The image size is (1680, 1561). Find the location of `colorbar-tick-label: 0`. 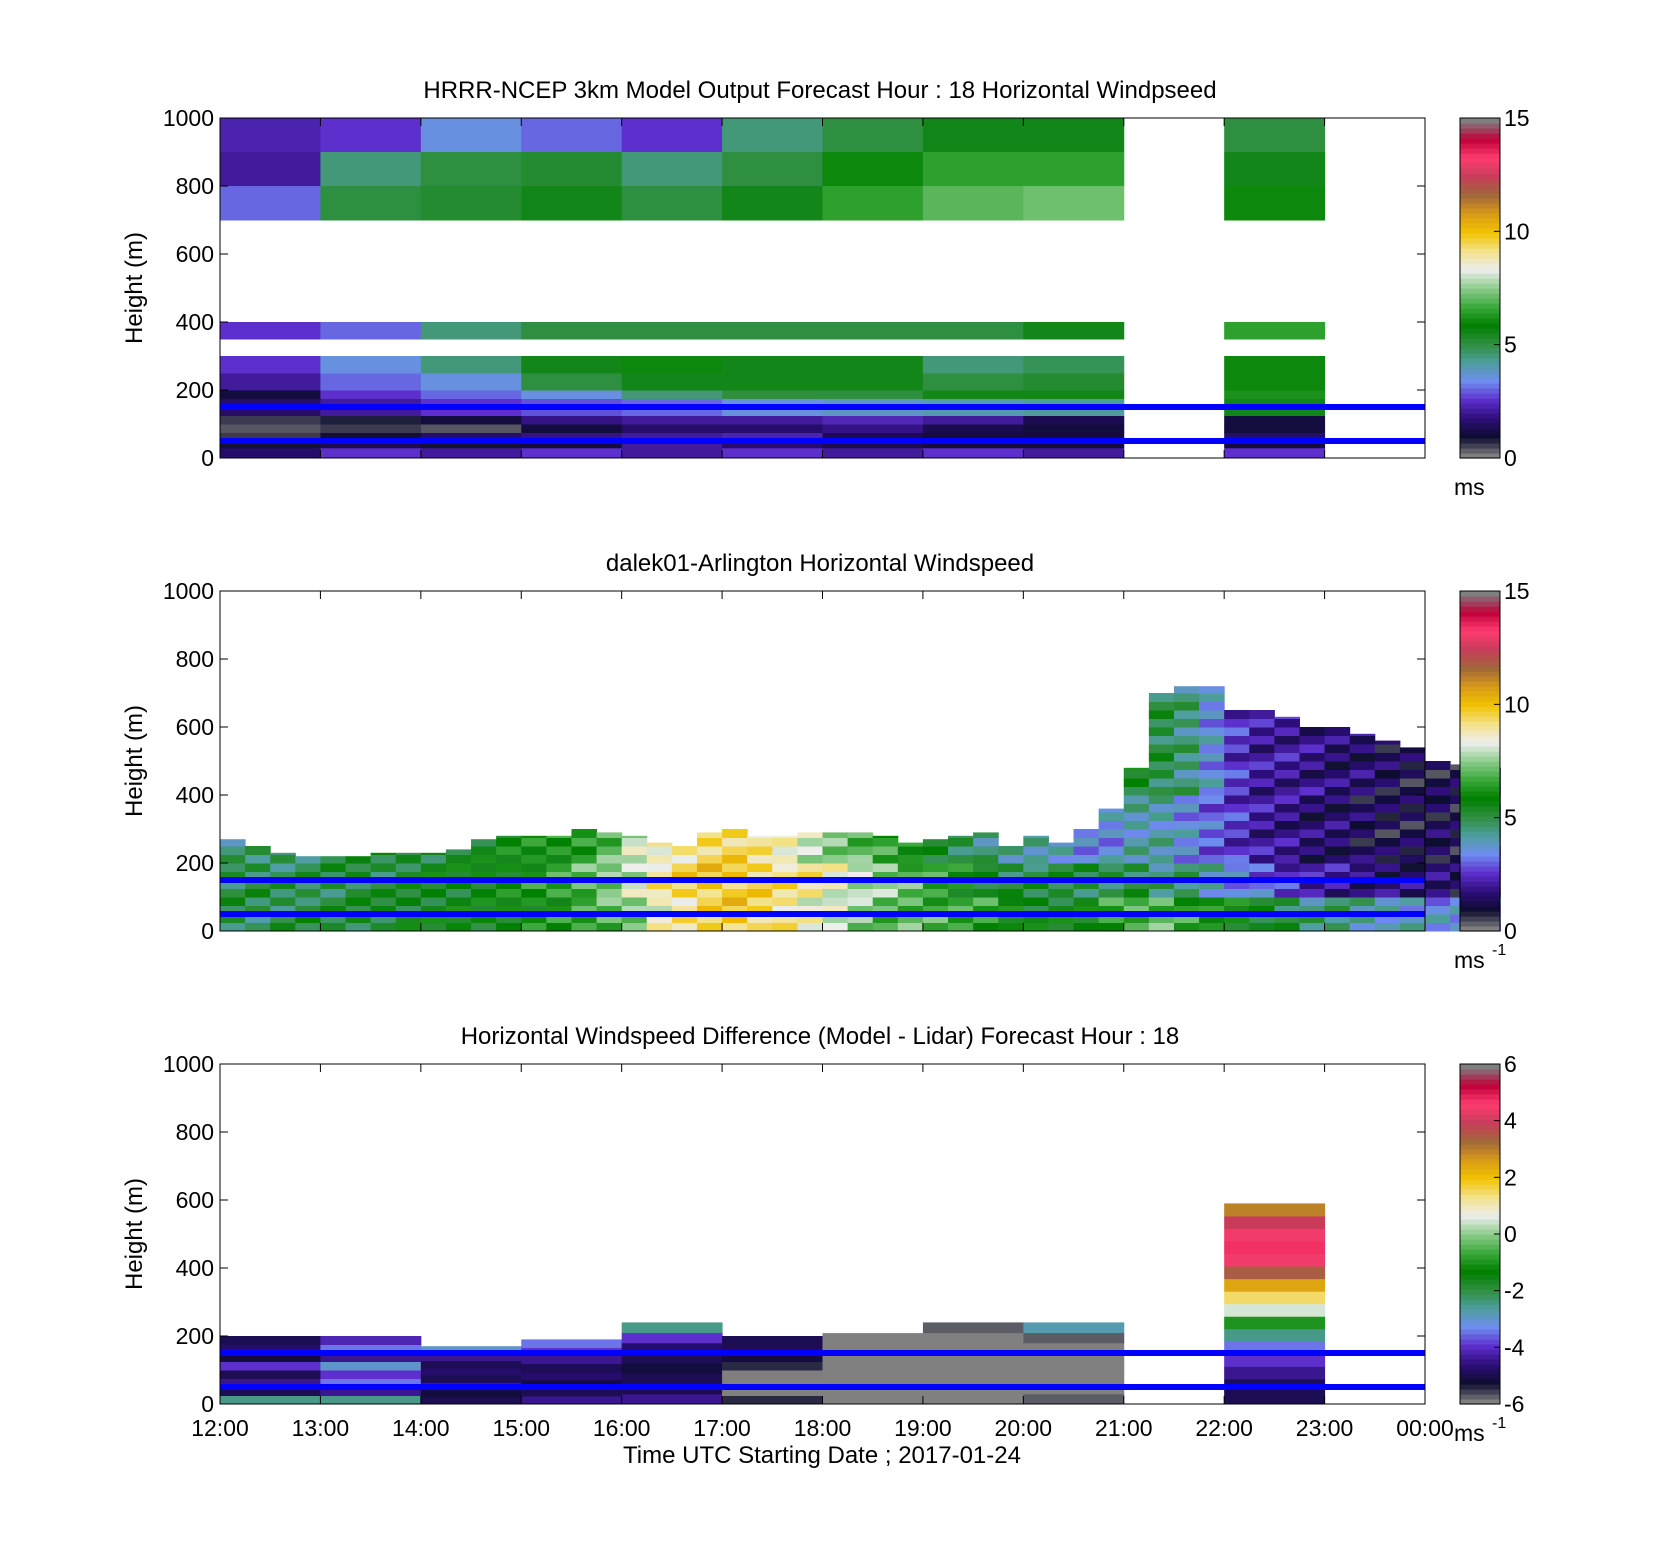

colorbar-tick-label: 0 is located at coordinates (1510, 931).